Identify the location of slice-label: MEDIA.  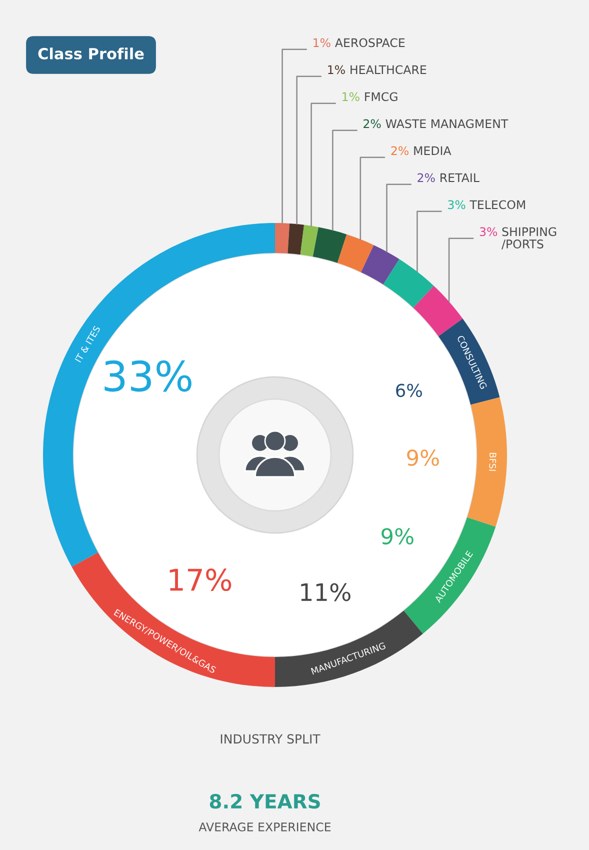
(433, 150).